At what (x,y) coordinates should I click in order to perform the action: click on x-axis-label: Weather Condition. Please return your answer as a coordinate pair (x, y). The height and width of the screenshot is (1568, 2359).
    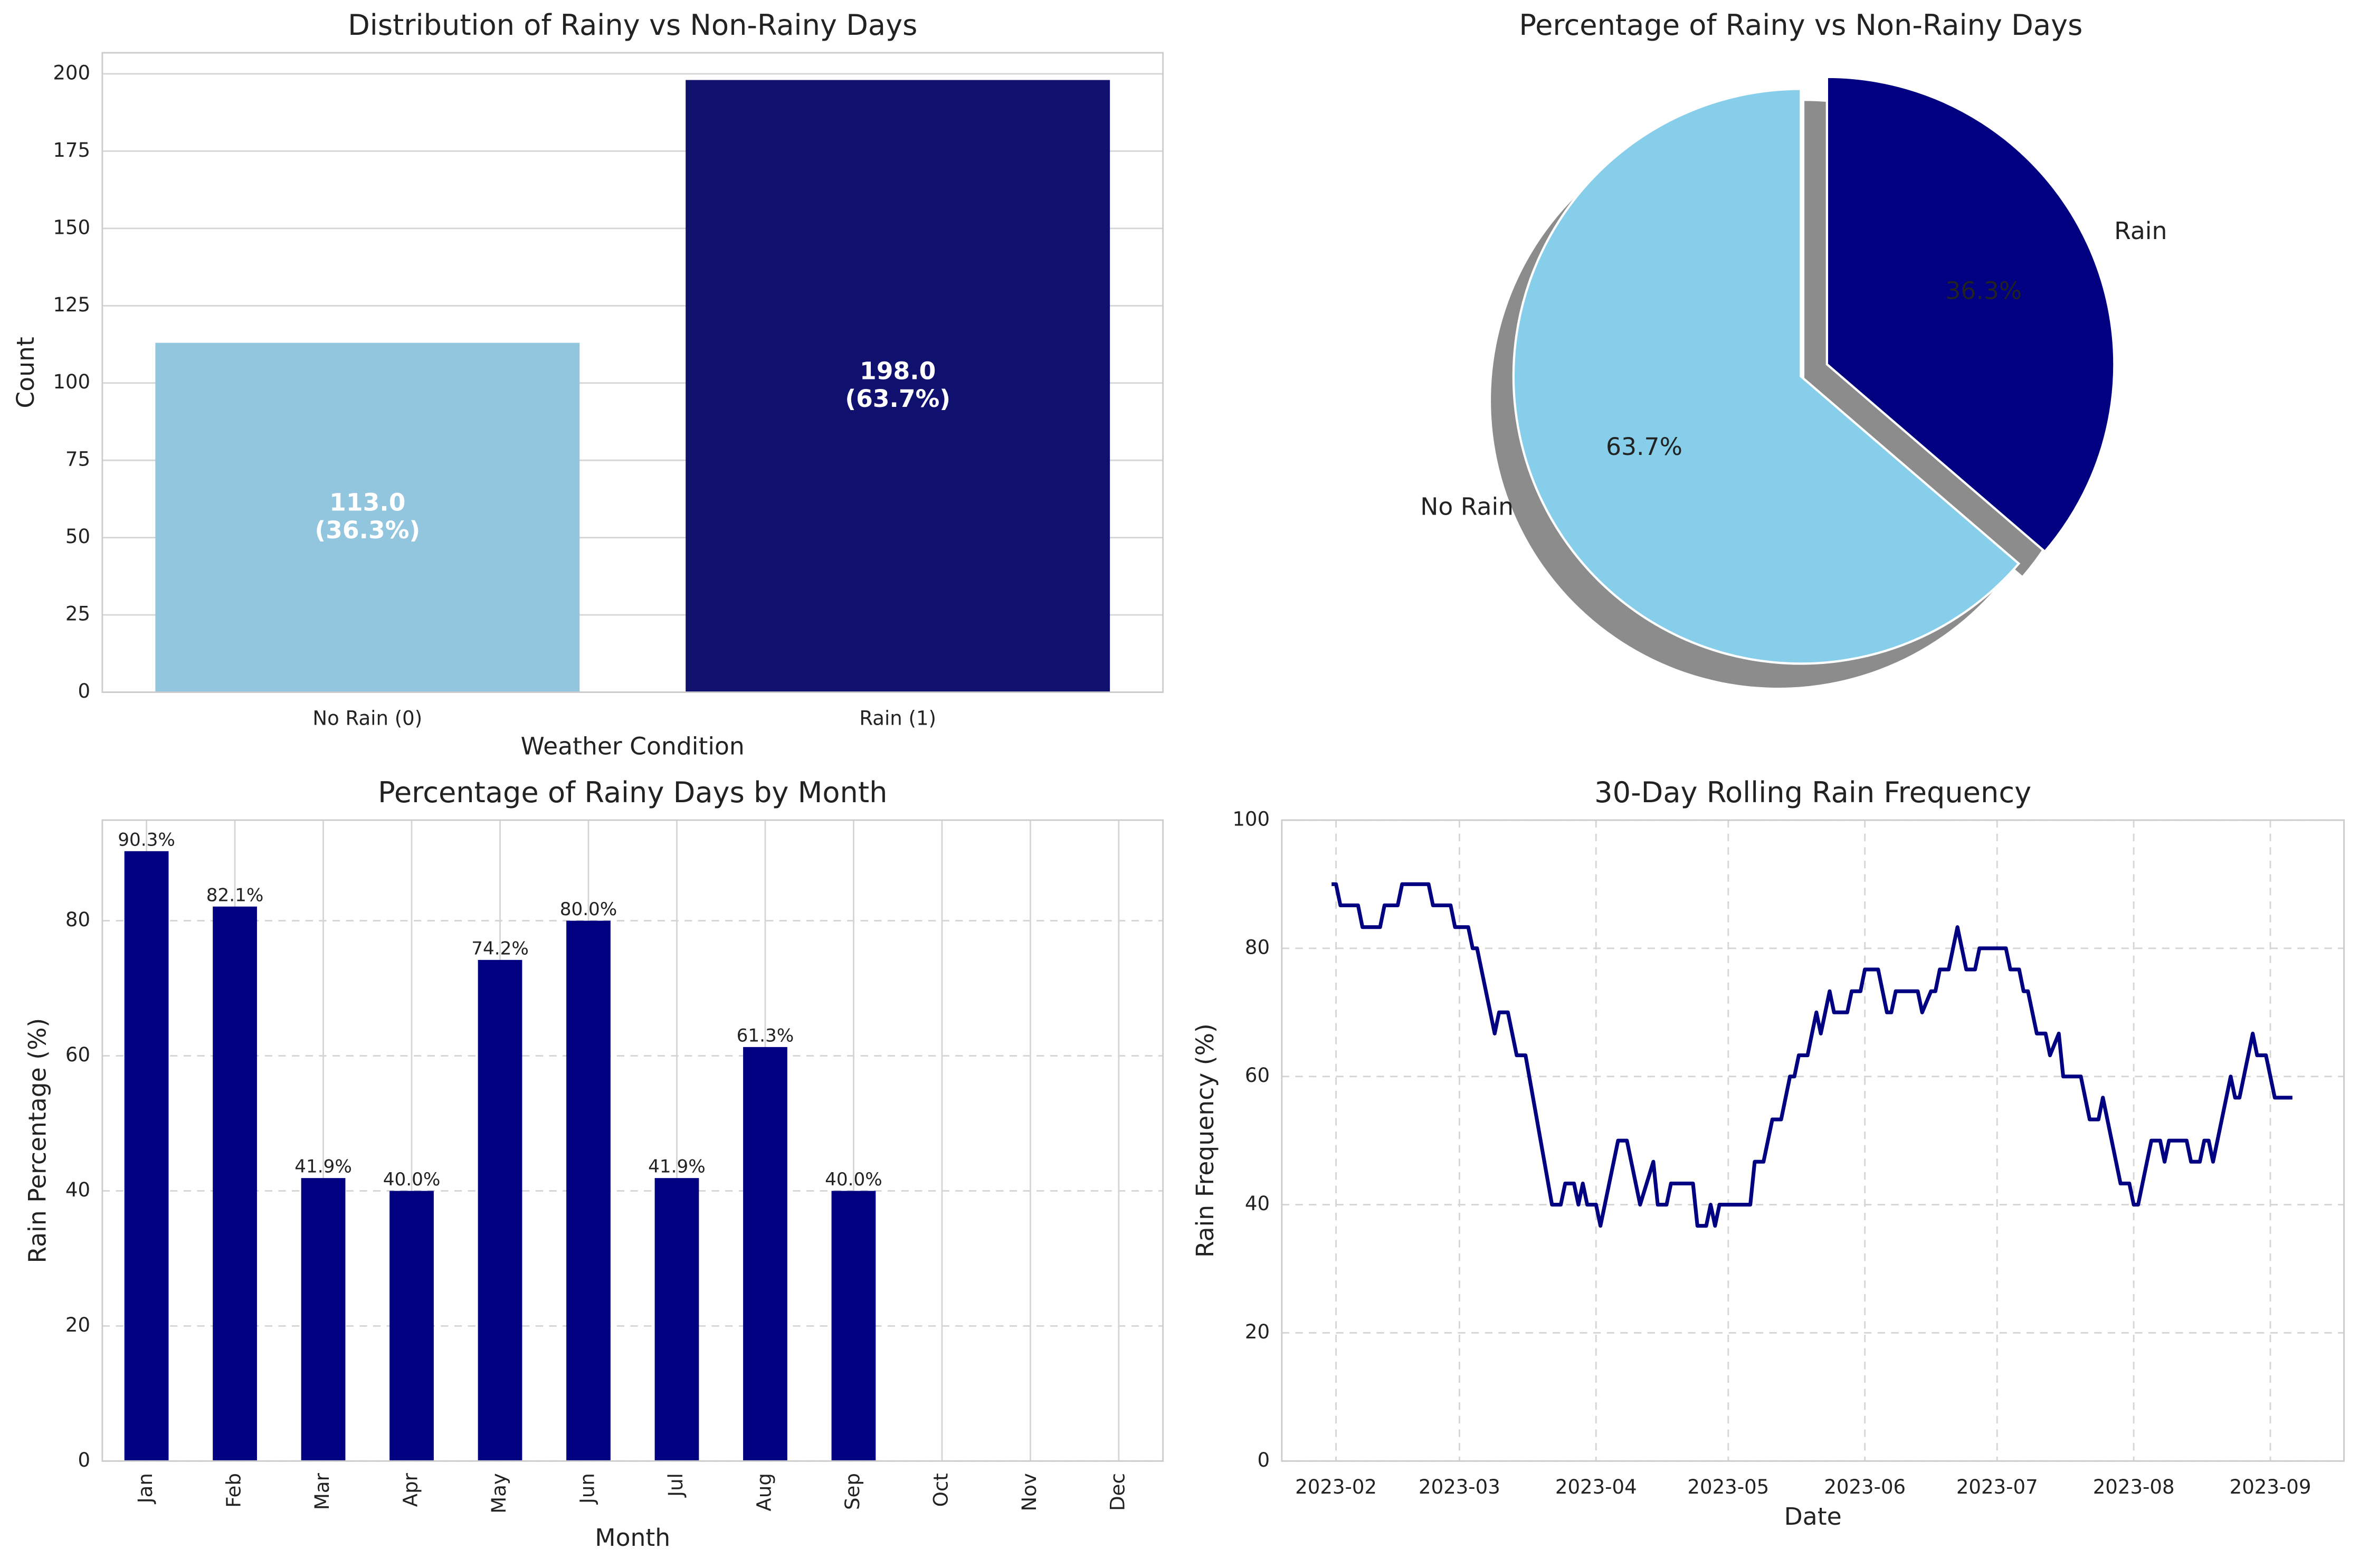
    Looking at the image, I should click on (633, 747).